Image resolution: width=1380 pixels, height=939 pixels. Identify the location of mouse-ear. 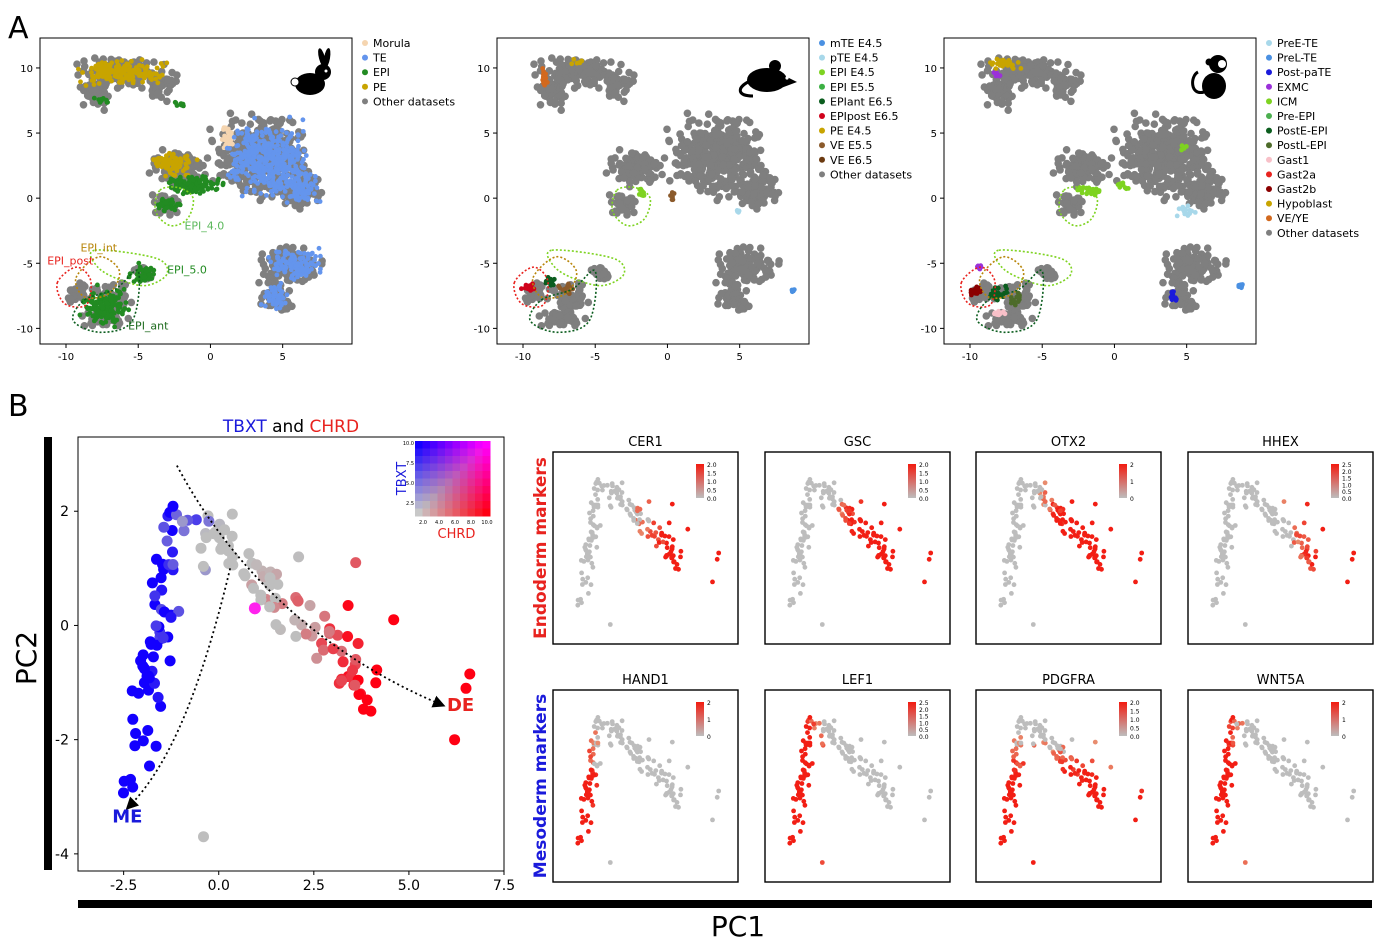
(775, 66).